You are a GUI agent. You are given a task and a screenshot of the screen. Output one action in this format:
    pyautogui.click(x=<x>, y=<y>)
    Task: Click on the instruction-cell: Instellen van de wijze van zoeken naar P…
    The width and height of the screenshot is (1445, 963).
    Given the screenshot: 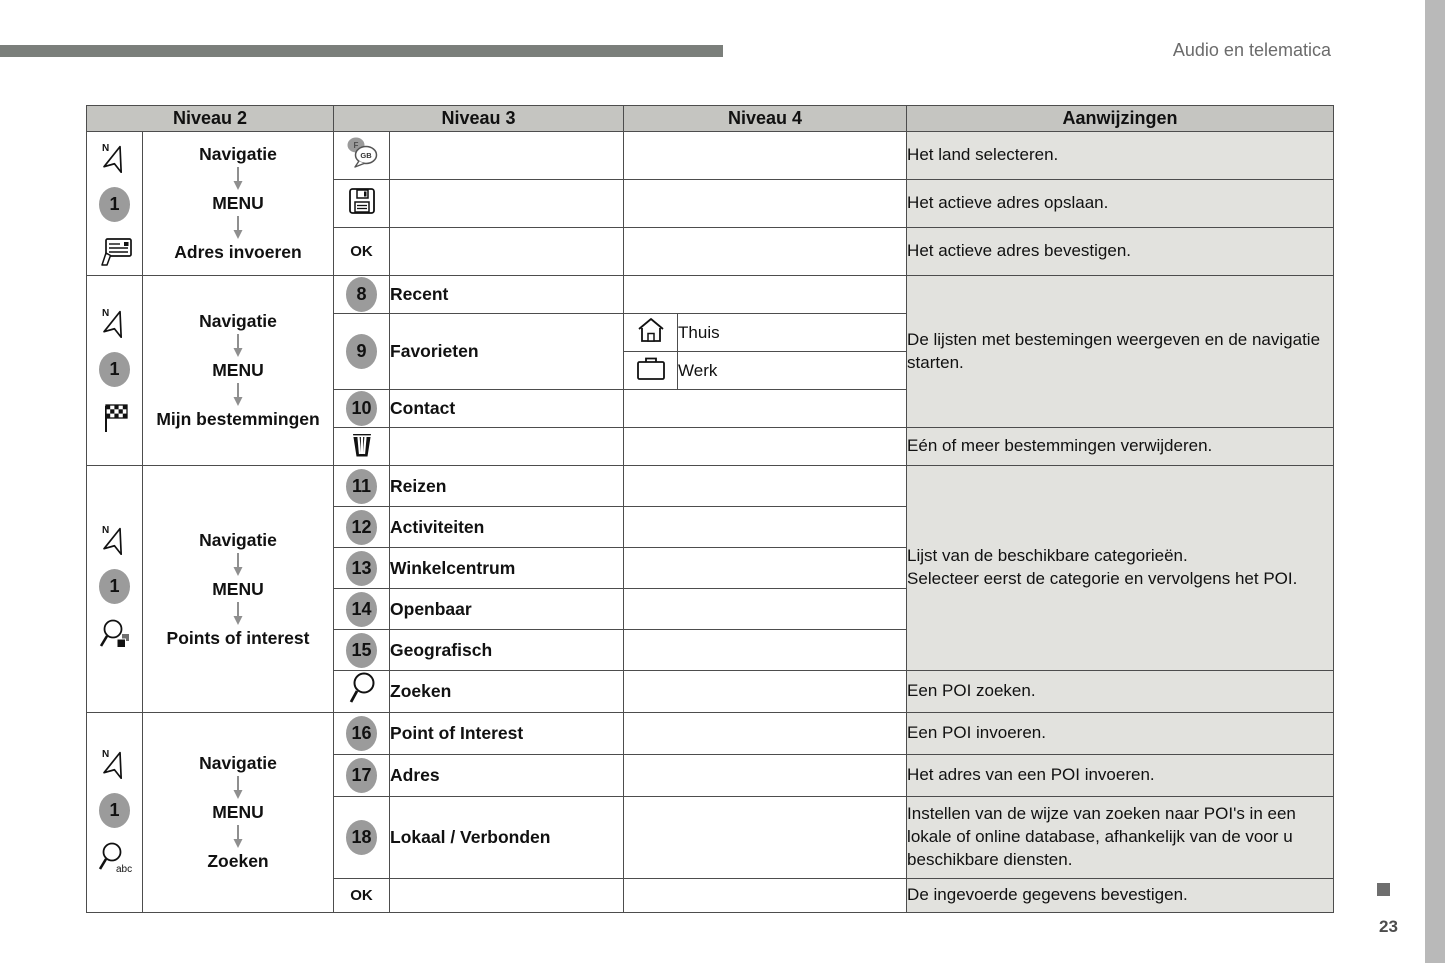 What is the action you would take?
    pyautogui.click(x=1120, y=837)
    